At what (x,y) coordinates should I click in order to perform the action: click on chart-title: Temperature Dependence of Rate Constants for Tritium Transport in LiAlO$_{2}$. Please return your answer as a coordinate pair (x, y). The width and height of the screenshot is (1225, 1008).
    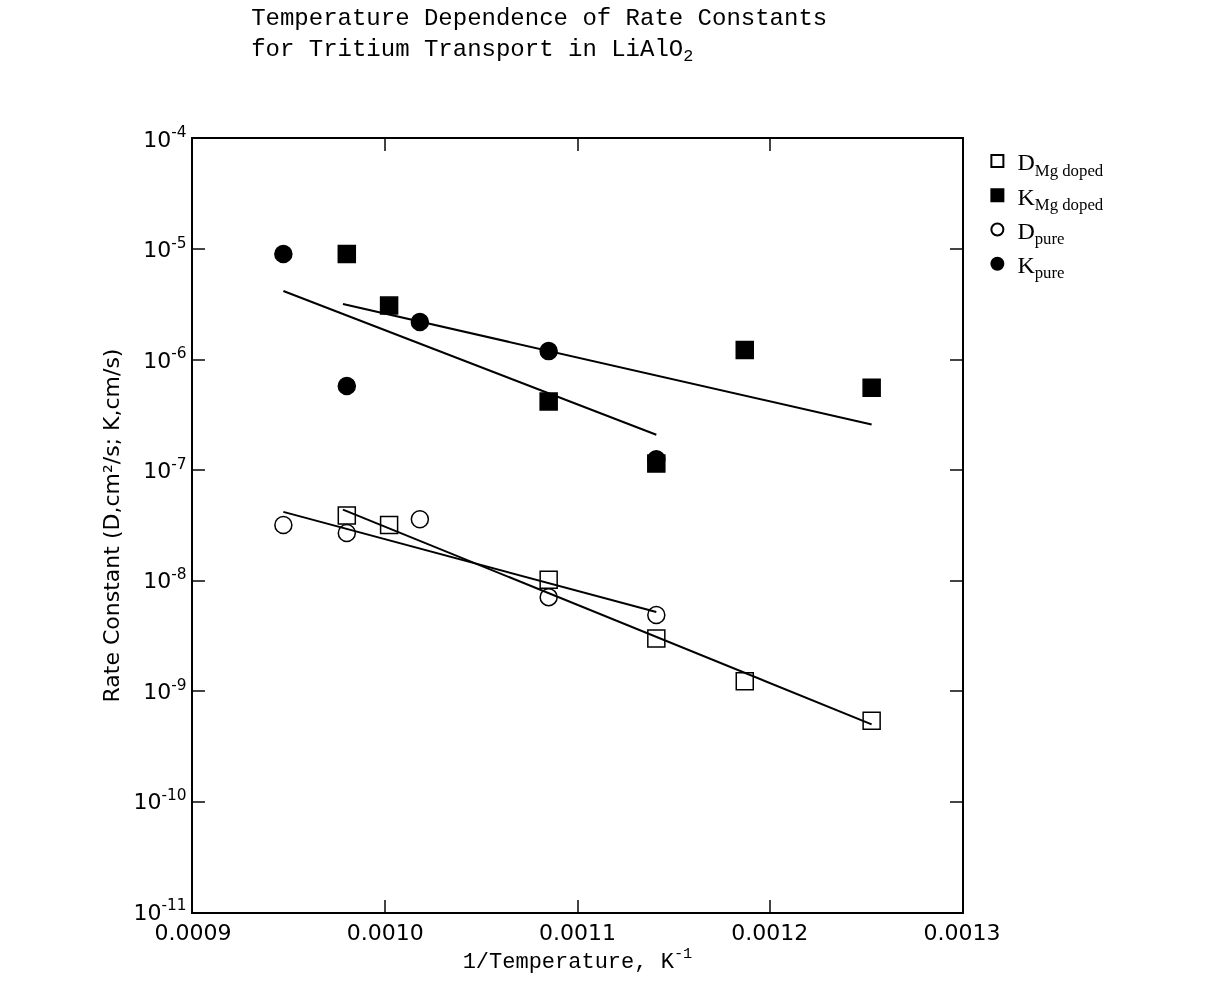
    Looking at the image, I should click on (539, 36).